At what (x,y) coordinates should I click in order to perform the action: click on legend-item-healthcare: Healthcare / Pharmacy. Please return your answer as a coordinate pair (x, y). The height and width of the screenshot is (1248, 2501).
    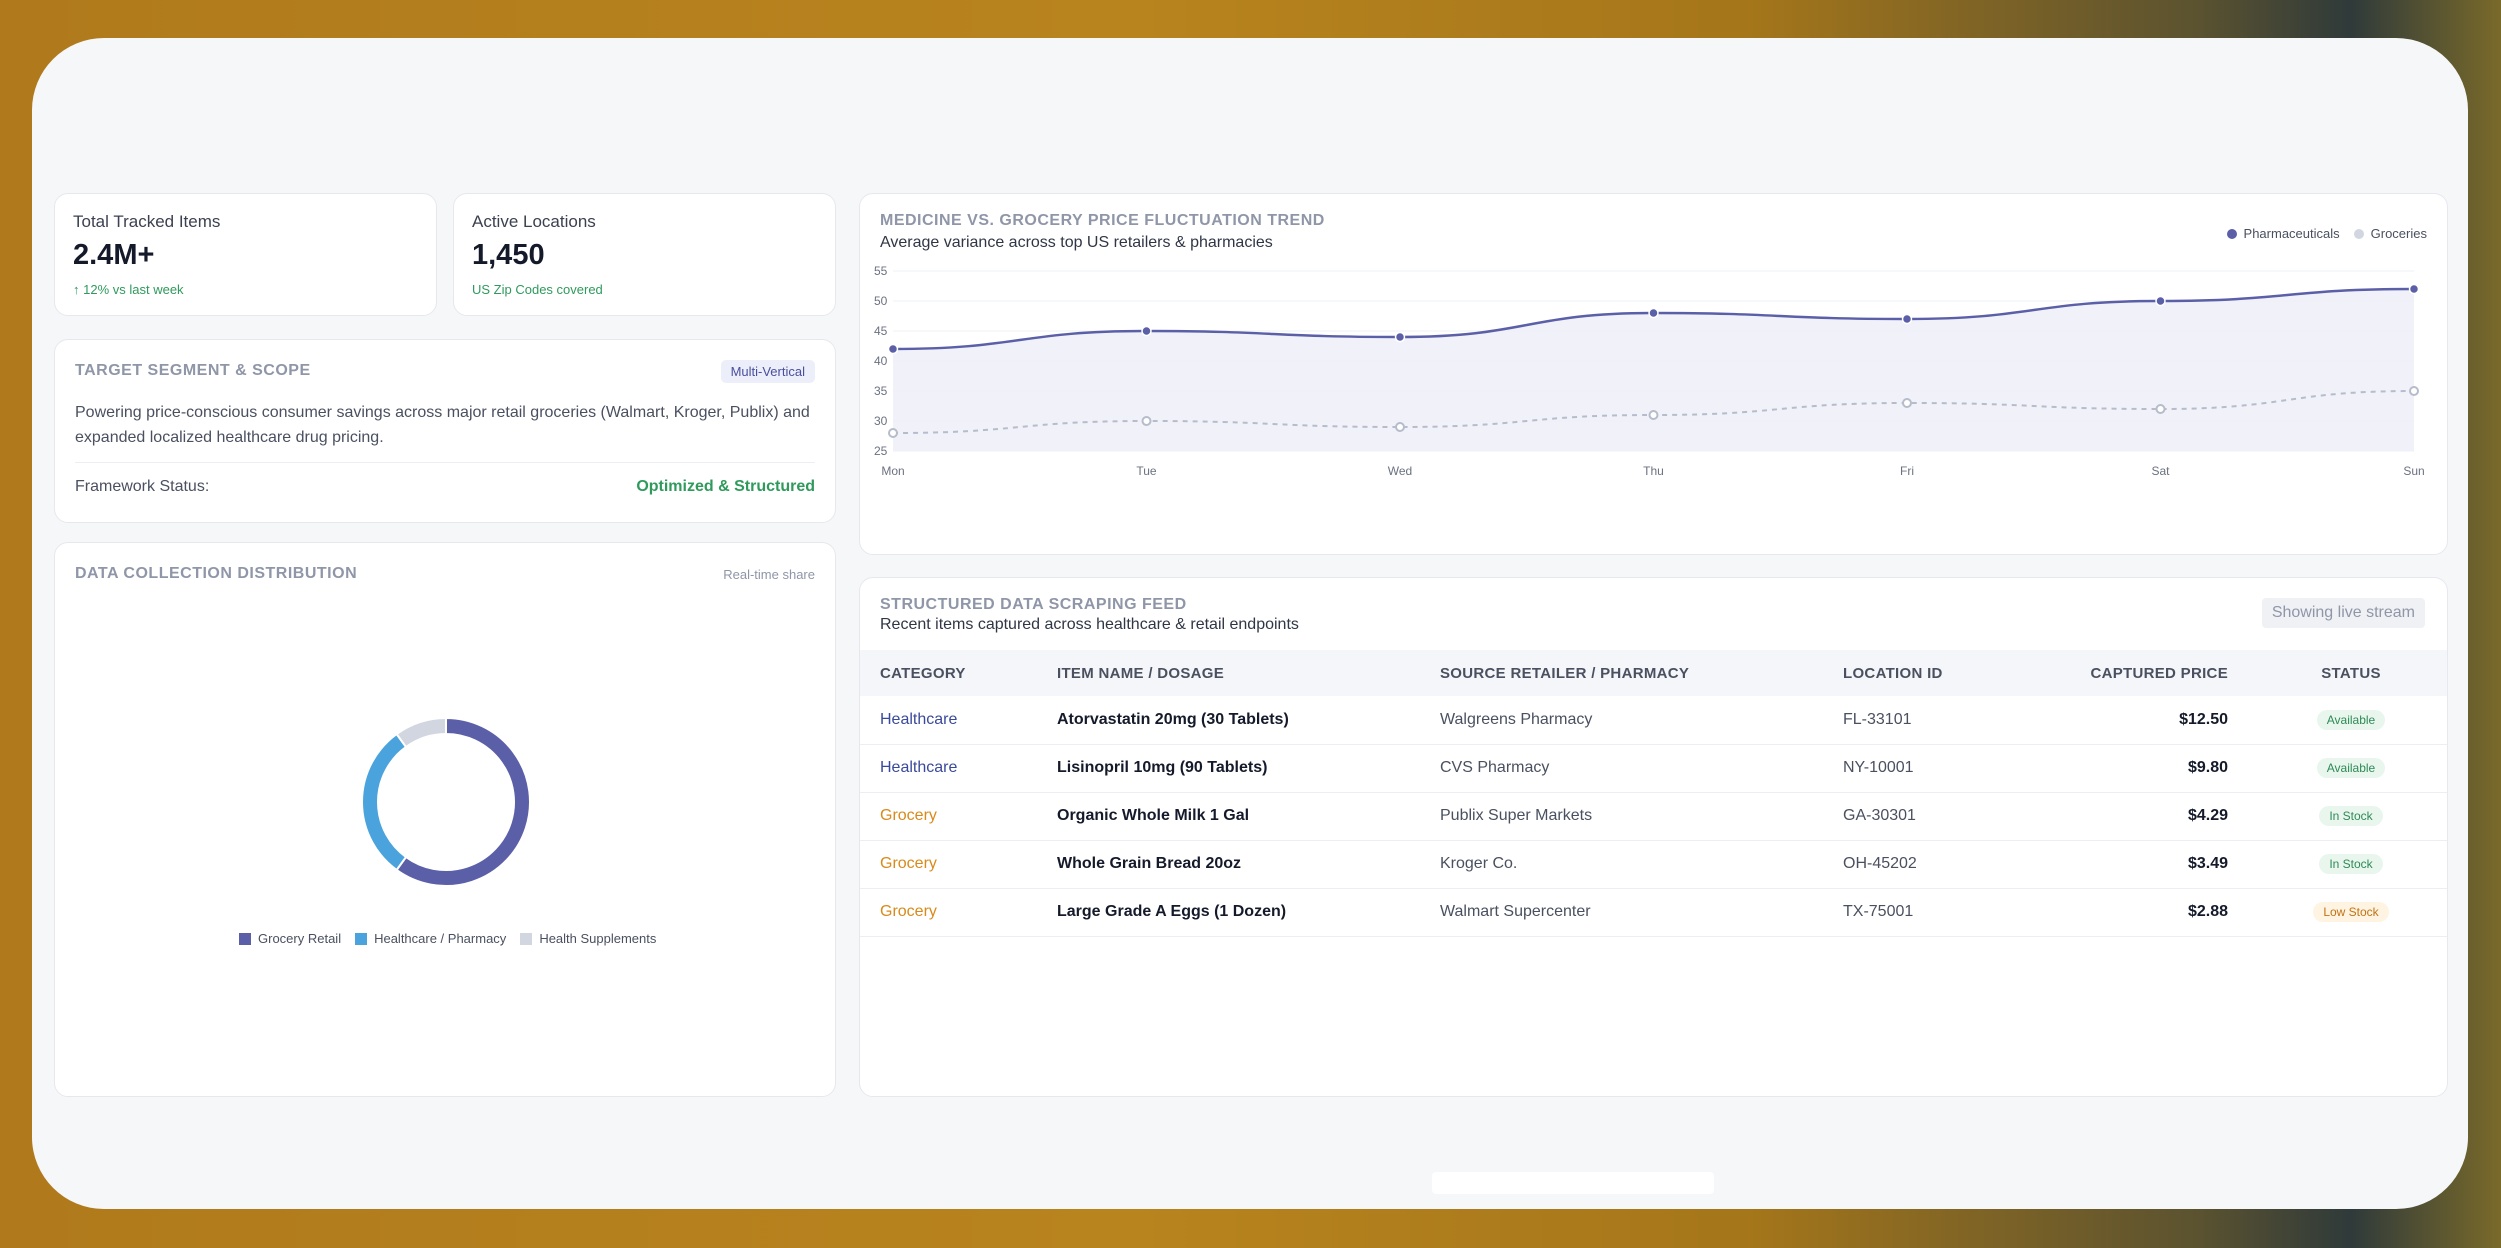
    Looking at the image, I should click on (430, 938).